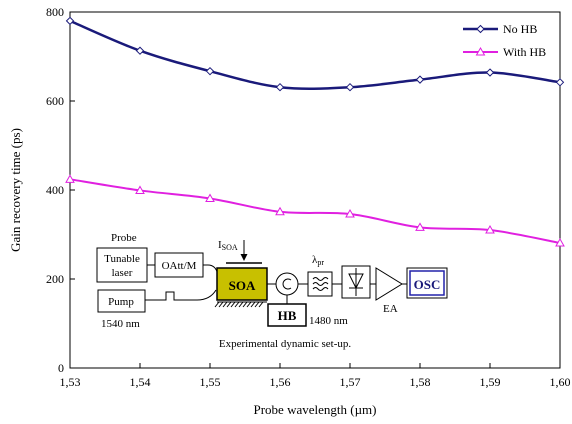 The width and height of the screenshot is (572, 424). I want to click on soa-label: SOA, so click(242, 285).